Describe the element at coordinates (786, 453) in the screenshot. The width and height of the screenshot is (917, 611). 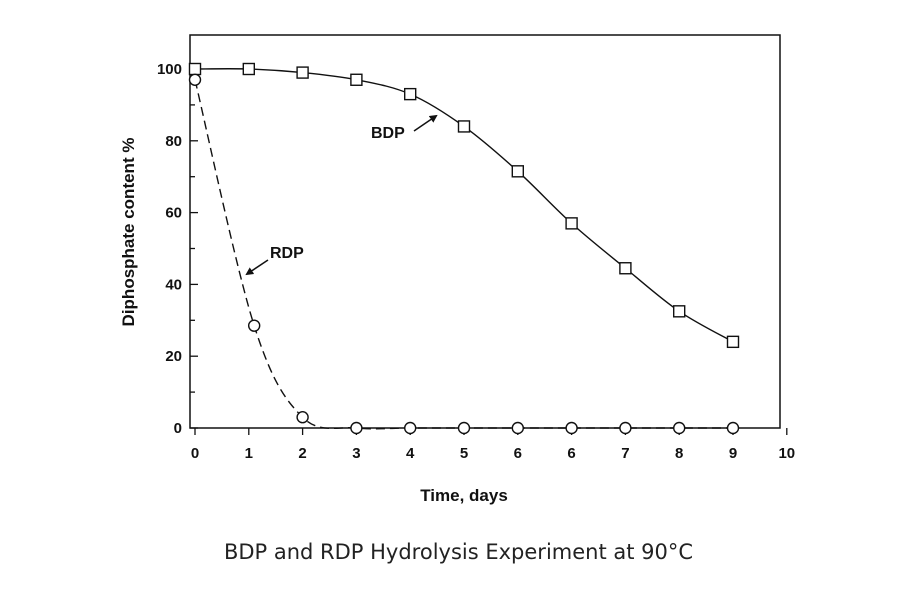
I see `x-tick-label: 10` at that location.